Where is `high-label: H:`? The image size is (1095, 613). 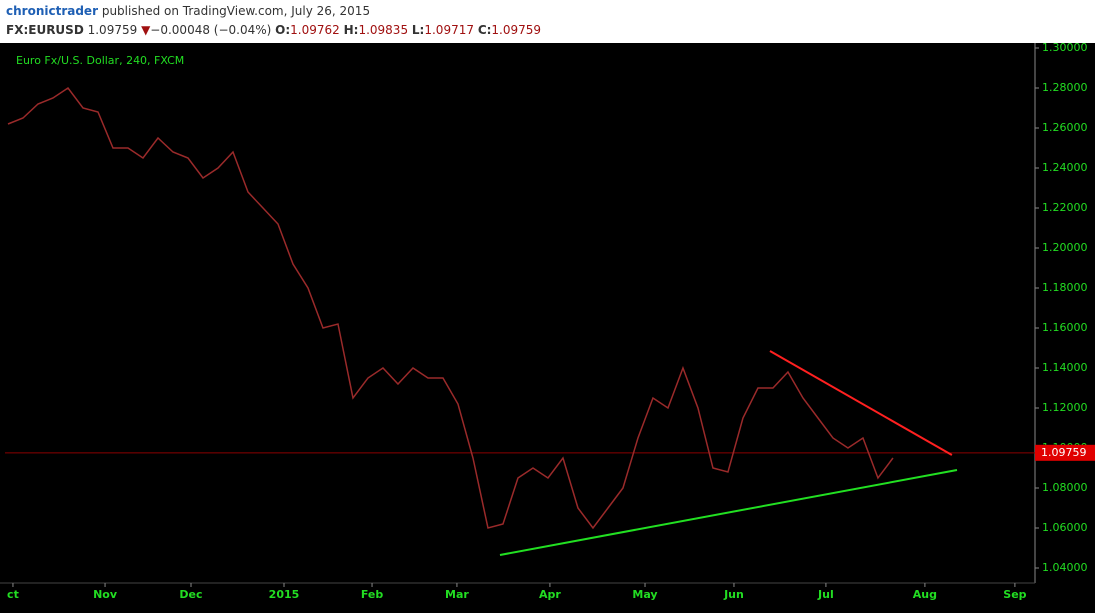 high-label: H: is located at coordinates (351, 30).